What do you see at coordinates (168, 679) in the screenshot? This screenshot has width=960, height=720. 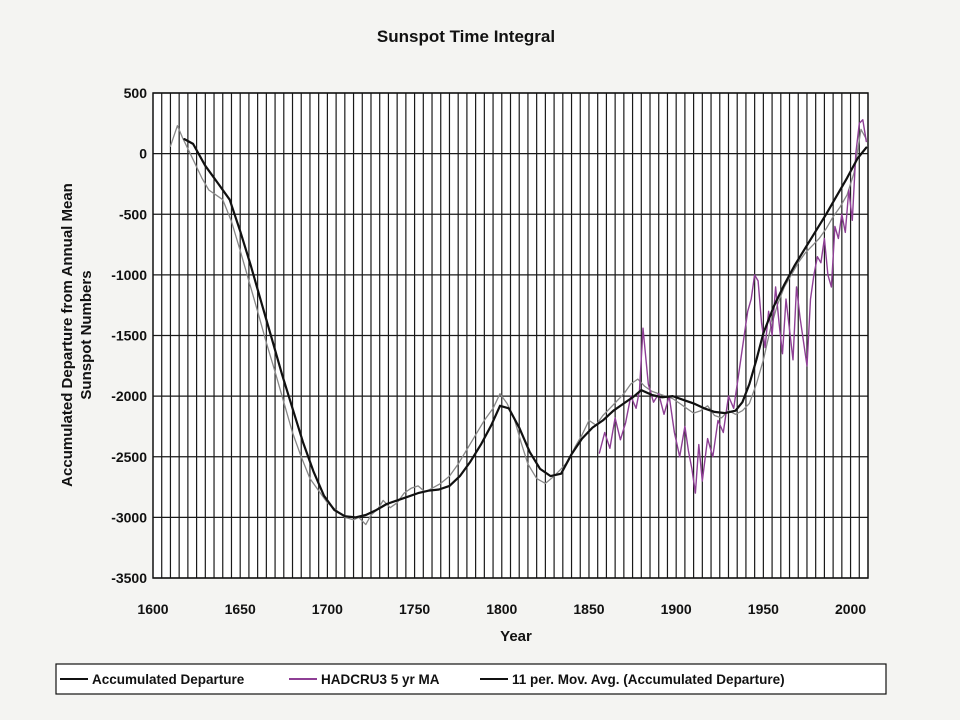 I see `legend-label-accumulated-departure: Accumulated Departure` at bounding box center [168, 679].